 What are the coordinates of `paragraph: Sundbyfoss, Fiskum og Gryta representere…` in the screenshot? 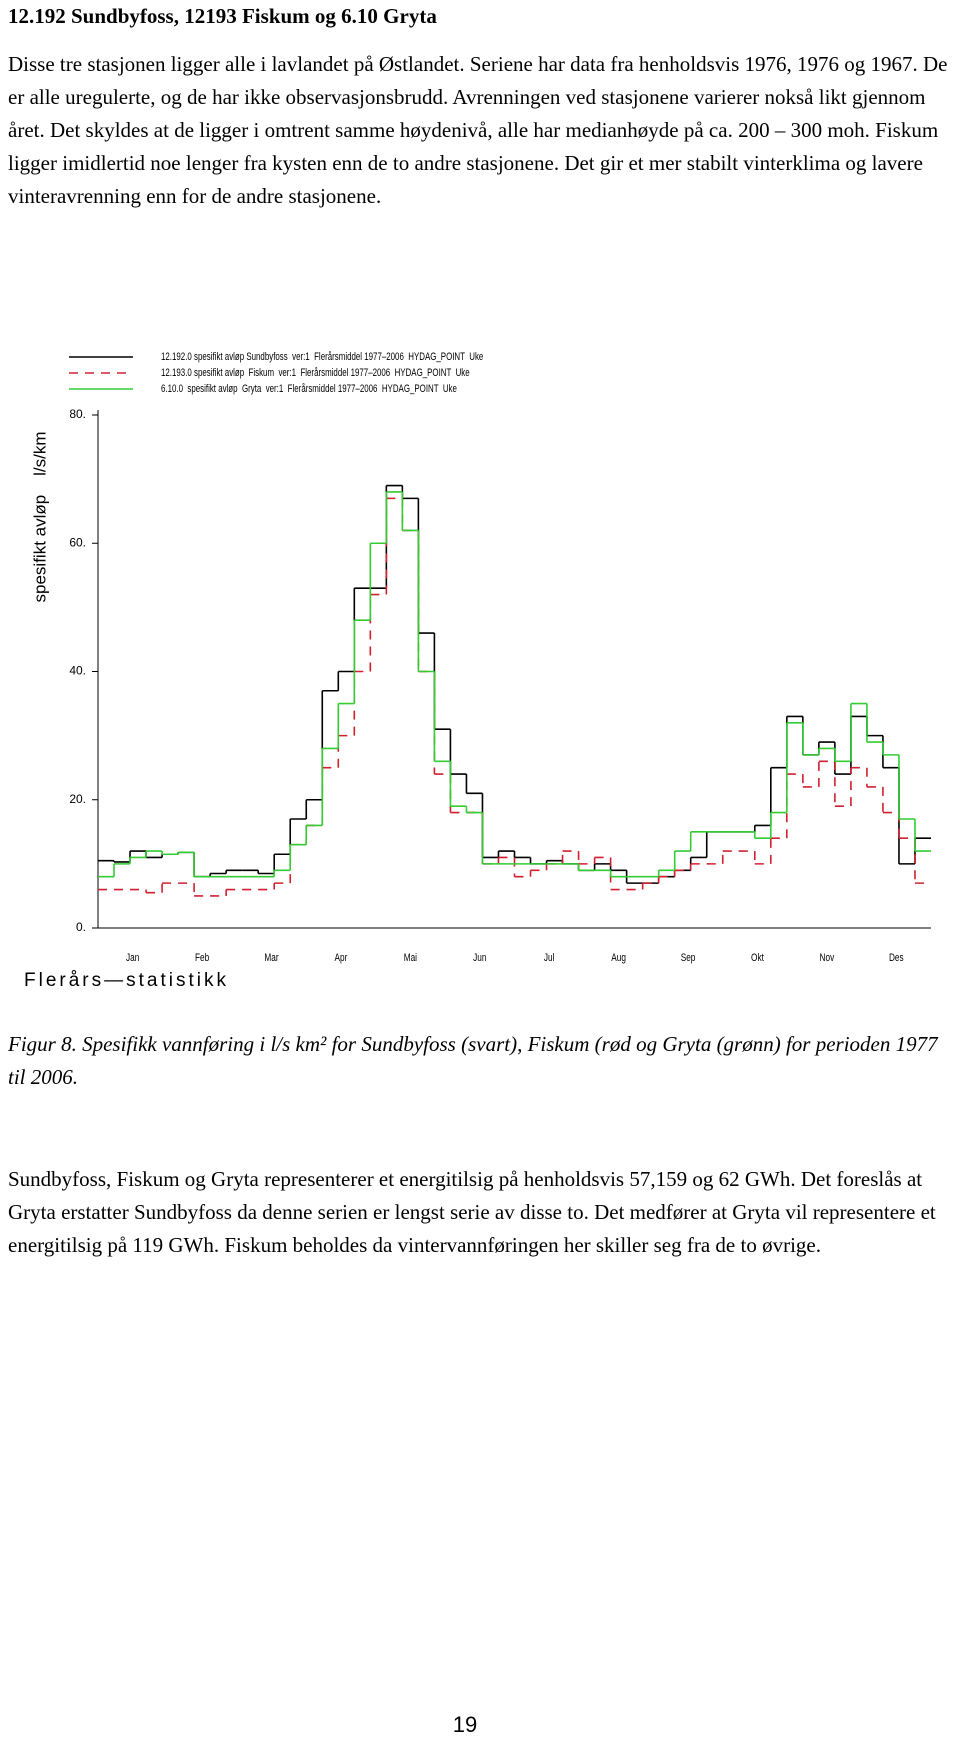 It's located at (472, 1212).